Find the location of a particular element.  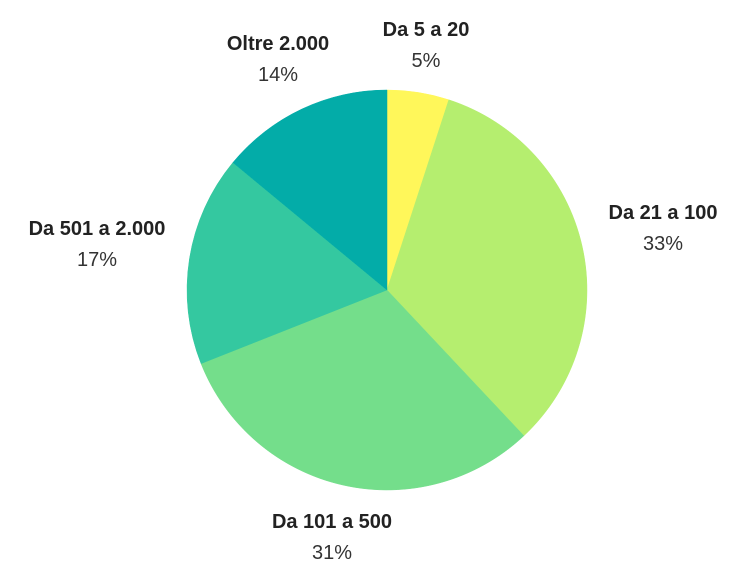

slice-label-group-3: Da 101 a 500 31% is located at coordinates (332, 537).